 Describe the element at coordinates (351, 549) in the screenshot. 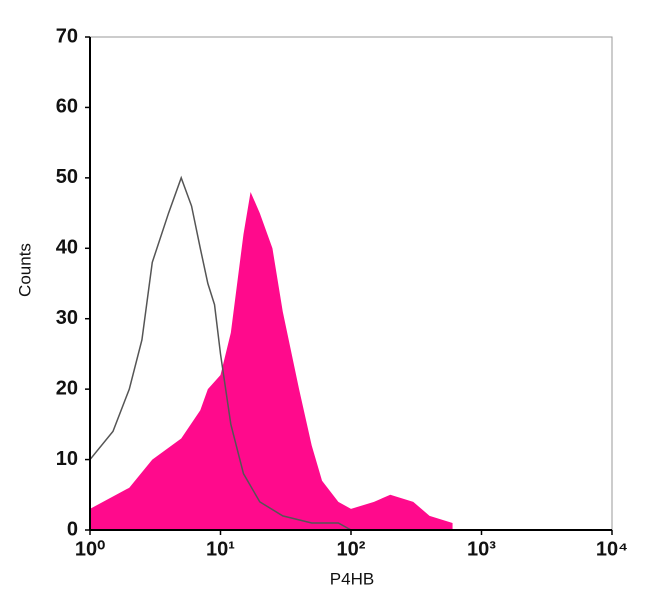

I see `x-tick-label: 10²` at that location.